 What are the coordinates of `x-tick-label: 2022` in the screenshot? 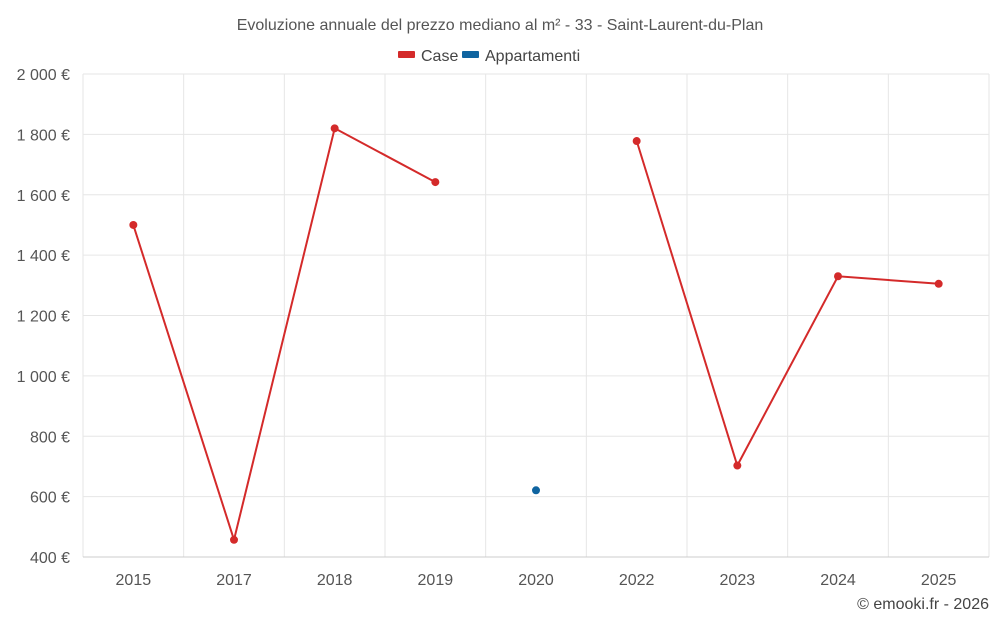 It's located at (637, 580).